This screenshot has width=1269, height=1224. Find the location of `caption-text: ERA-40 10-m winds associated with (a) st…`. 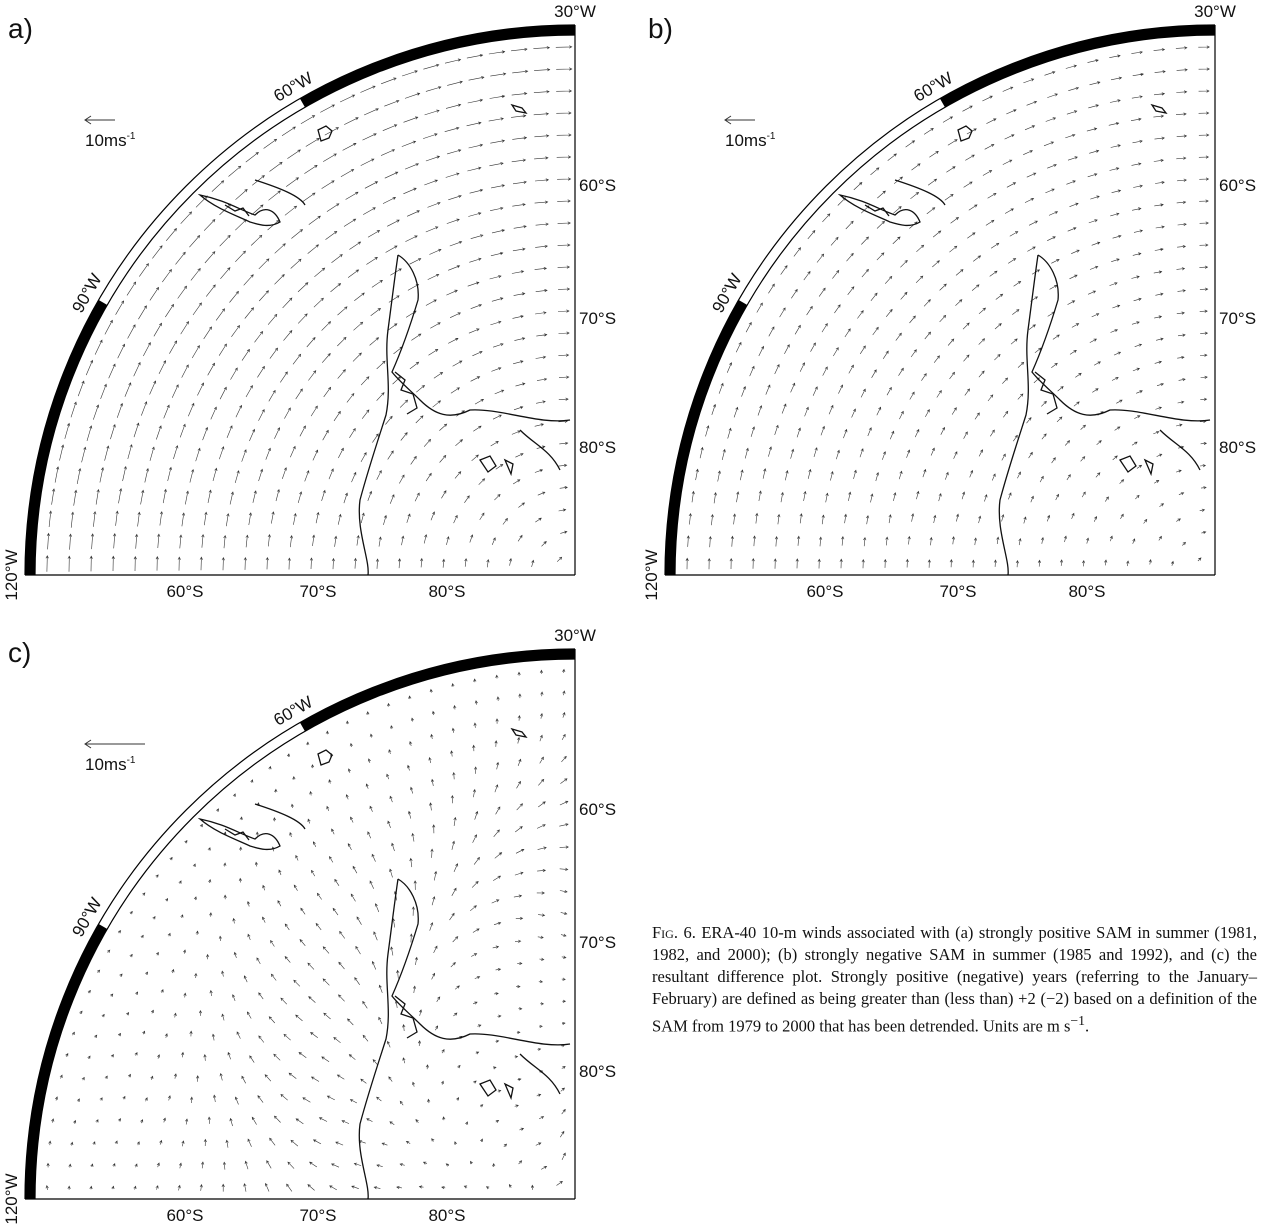

caption-text: ERA-40 10-m winds associated with (a) st… is located at coordinates (955, 979).